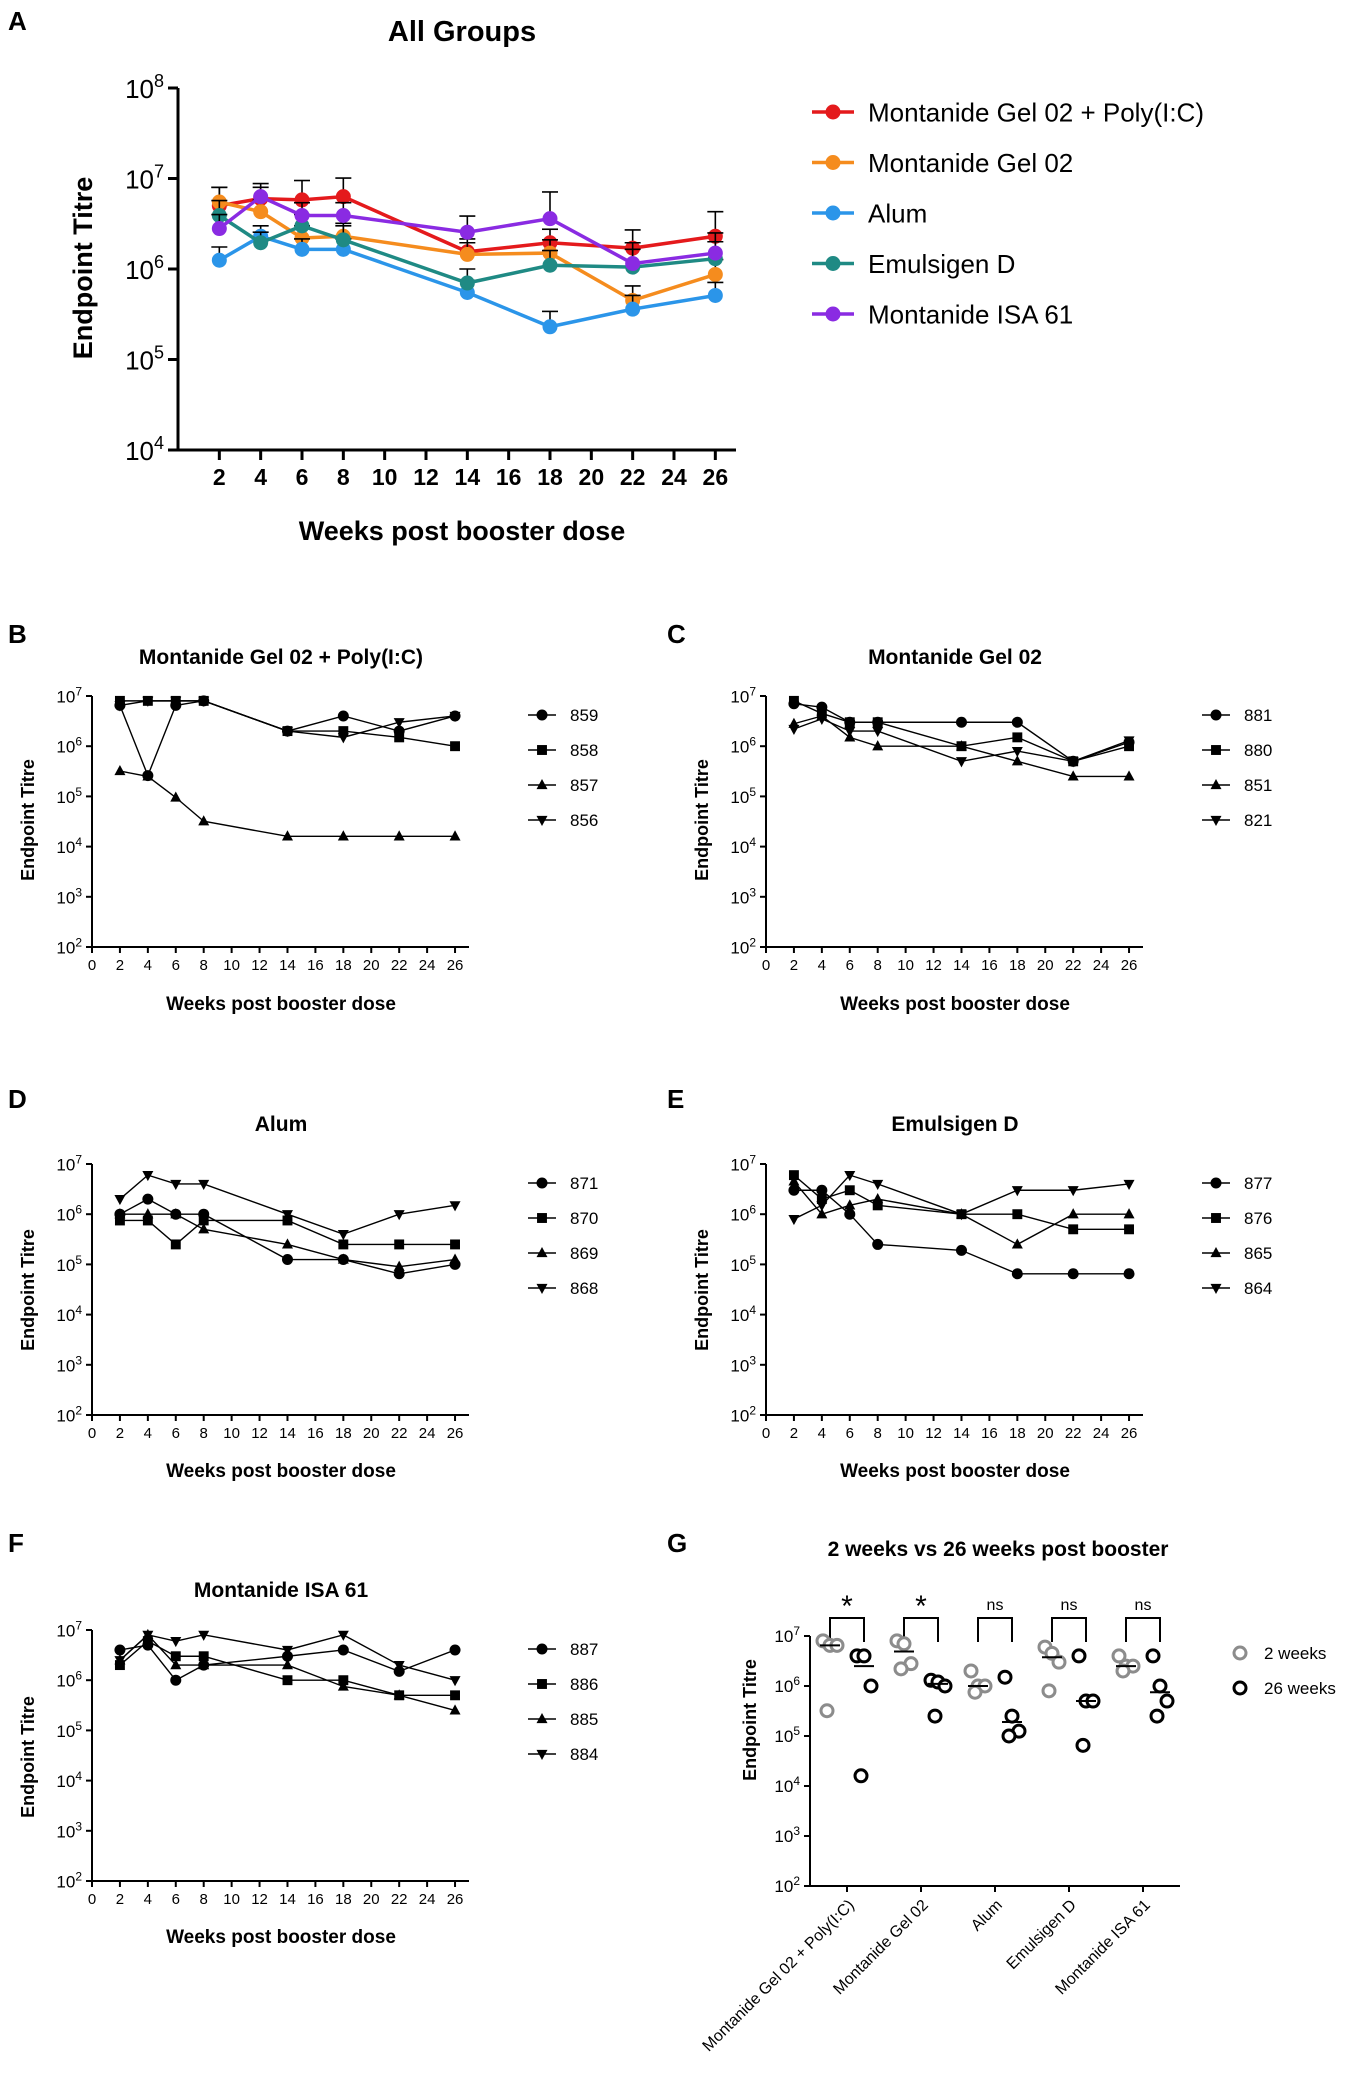 This screenshot has height=2089, width=1369. What do you see at coordinates (69, 1364) in the screenshot?
I see `panel-d-y-tick-label: 103` at bounding box center [69, 1364].